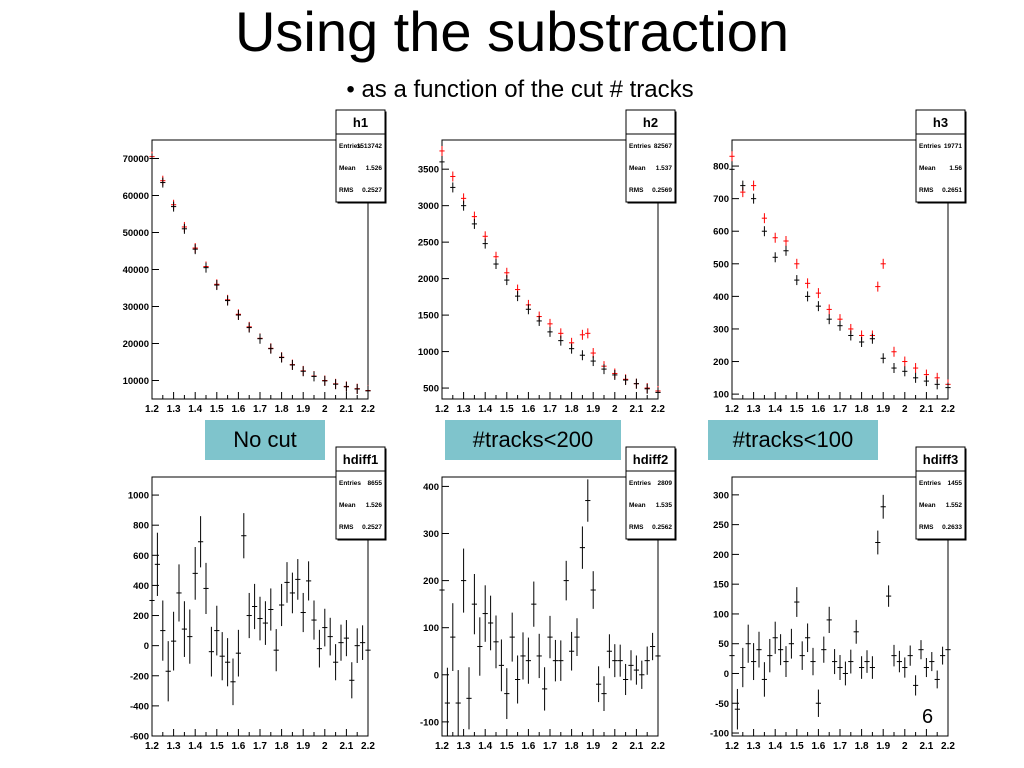 The height and width of the screenshot is (768, 1024). What do you see at coordinates (374, 505) in the screenshot?
I see `stats-value: 1.526` at bounding box center [374, 505].